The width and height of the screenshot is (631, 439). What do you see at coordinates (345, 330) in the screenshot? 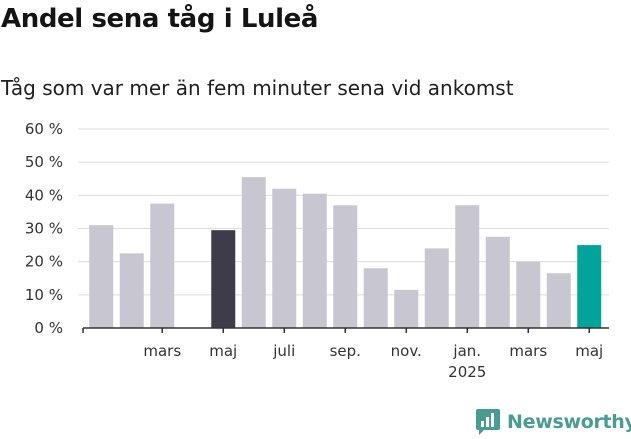
I see `x-axis` at bounding box center [345, 330].